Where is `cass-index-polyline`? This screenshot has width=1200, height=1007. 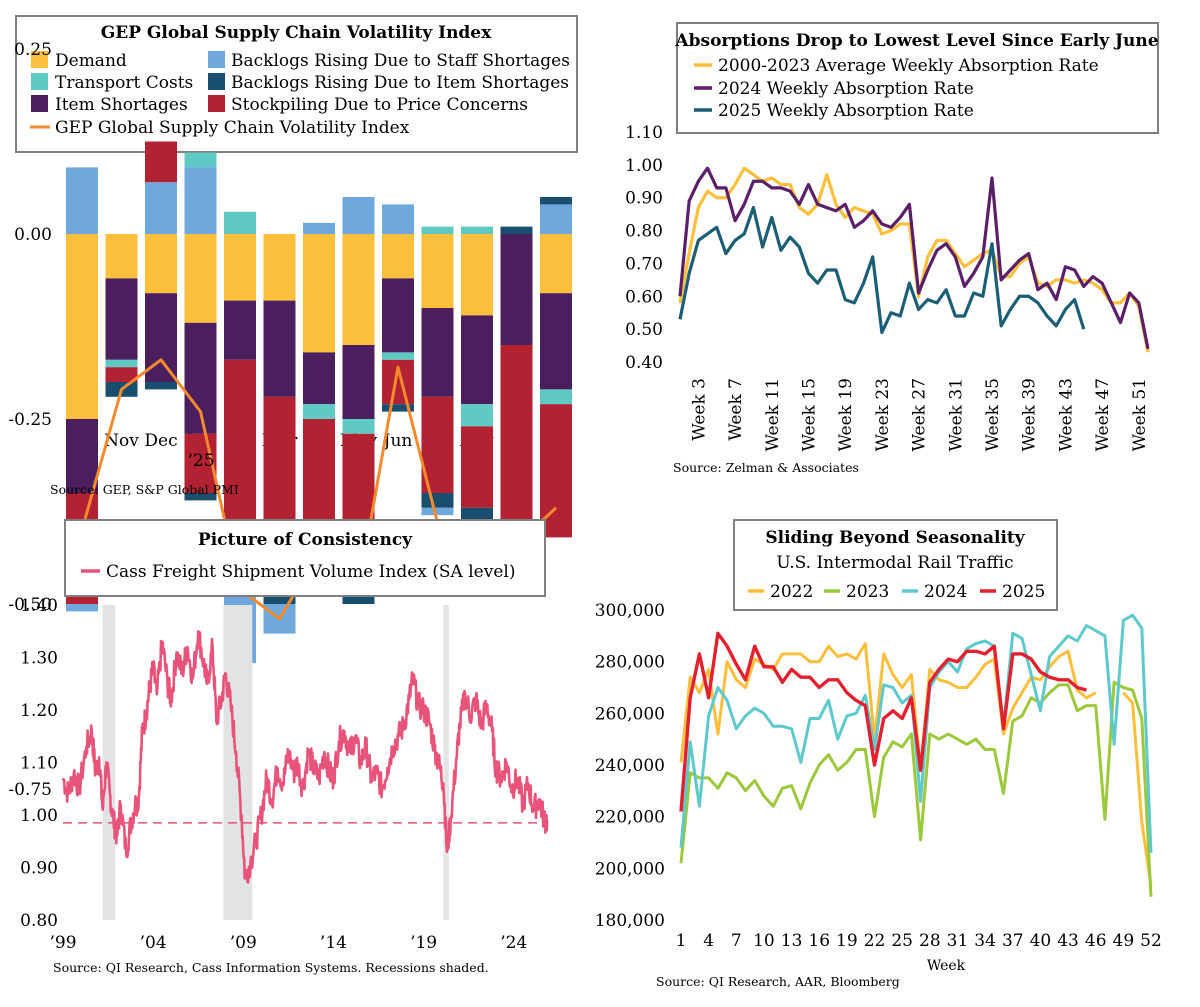
cass-index-polyline is located at coordinates (305, 756).